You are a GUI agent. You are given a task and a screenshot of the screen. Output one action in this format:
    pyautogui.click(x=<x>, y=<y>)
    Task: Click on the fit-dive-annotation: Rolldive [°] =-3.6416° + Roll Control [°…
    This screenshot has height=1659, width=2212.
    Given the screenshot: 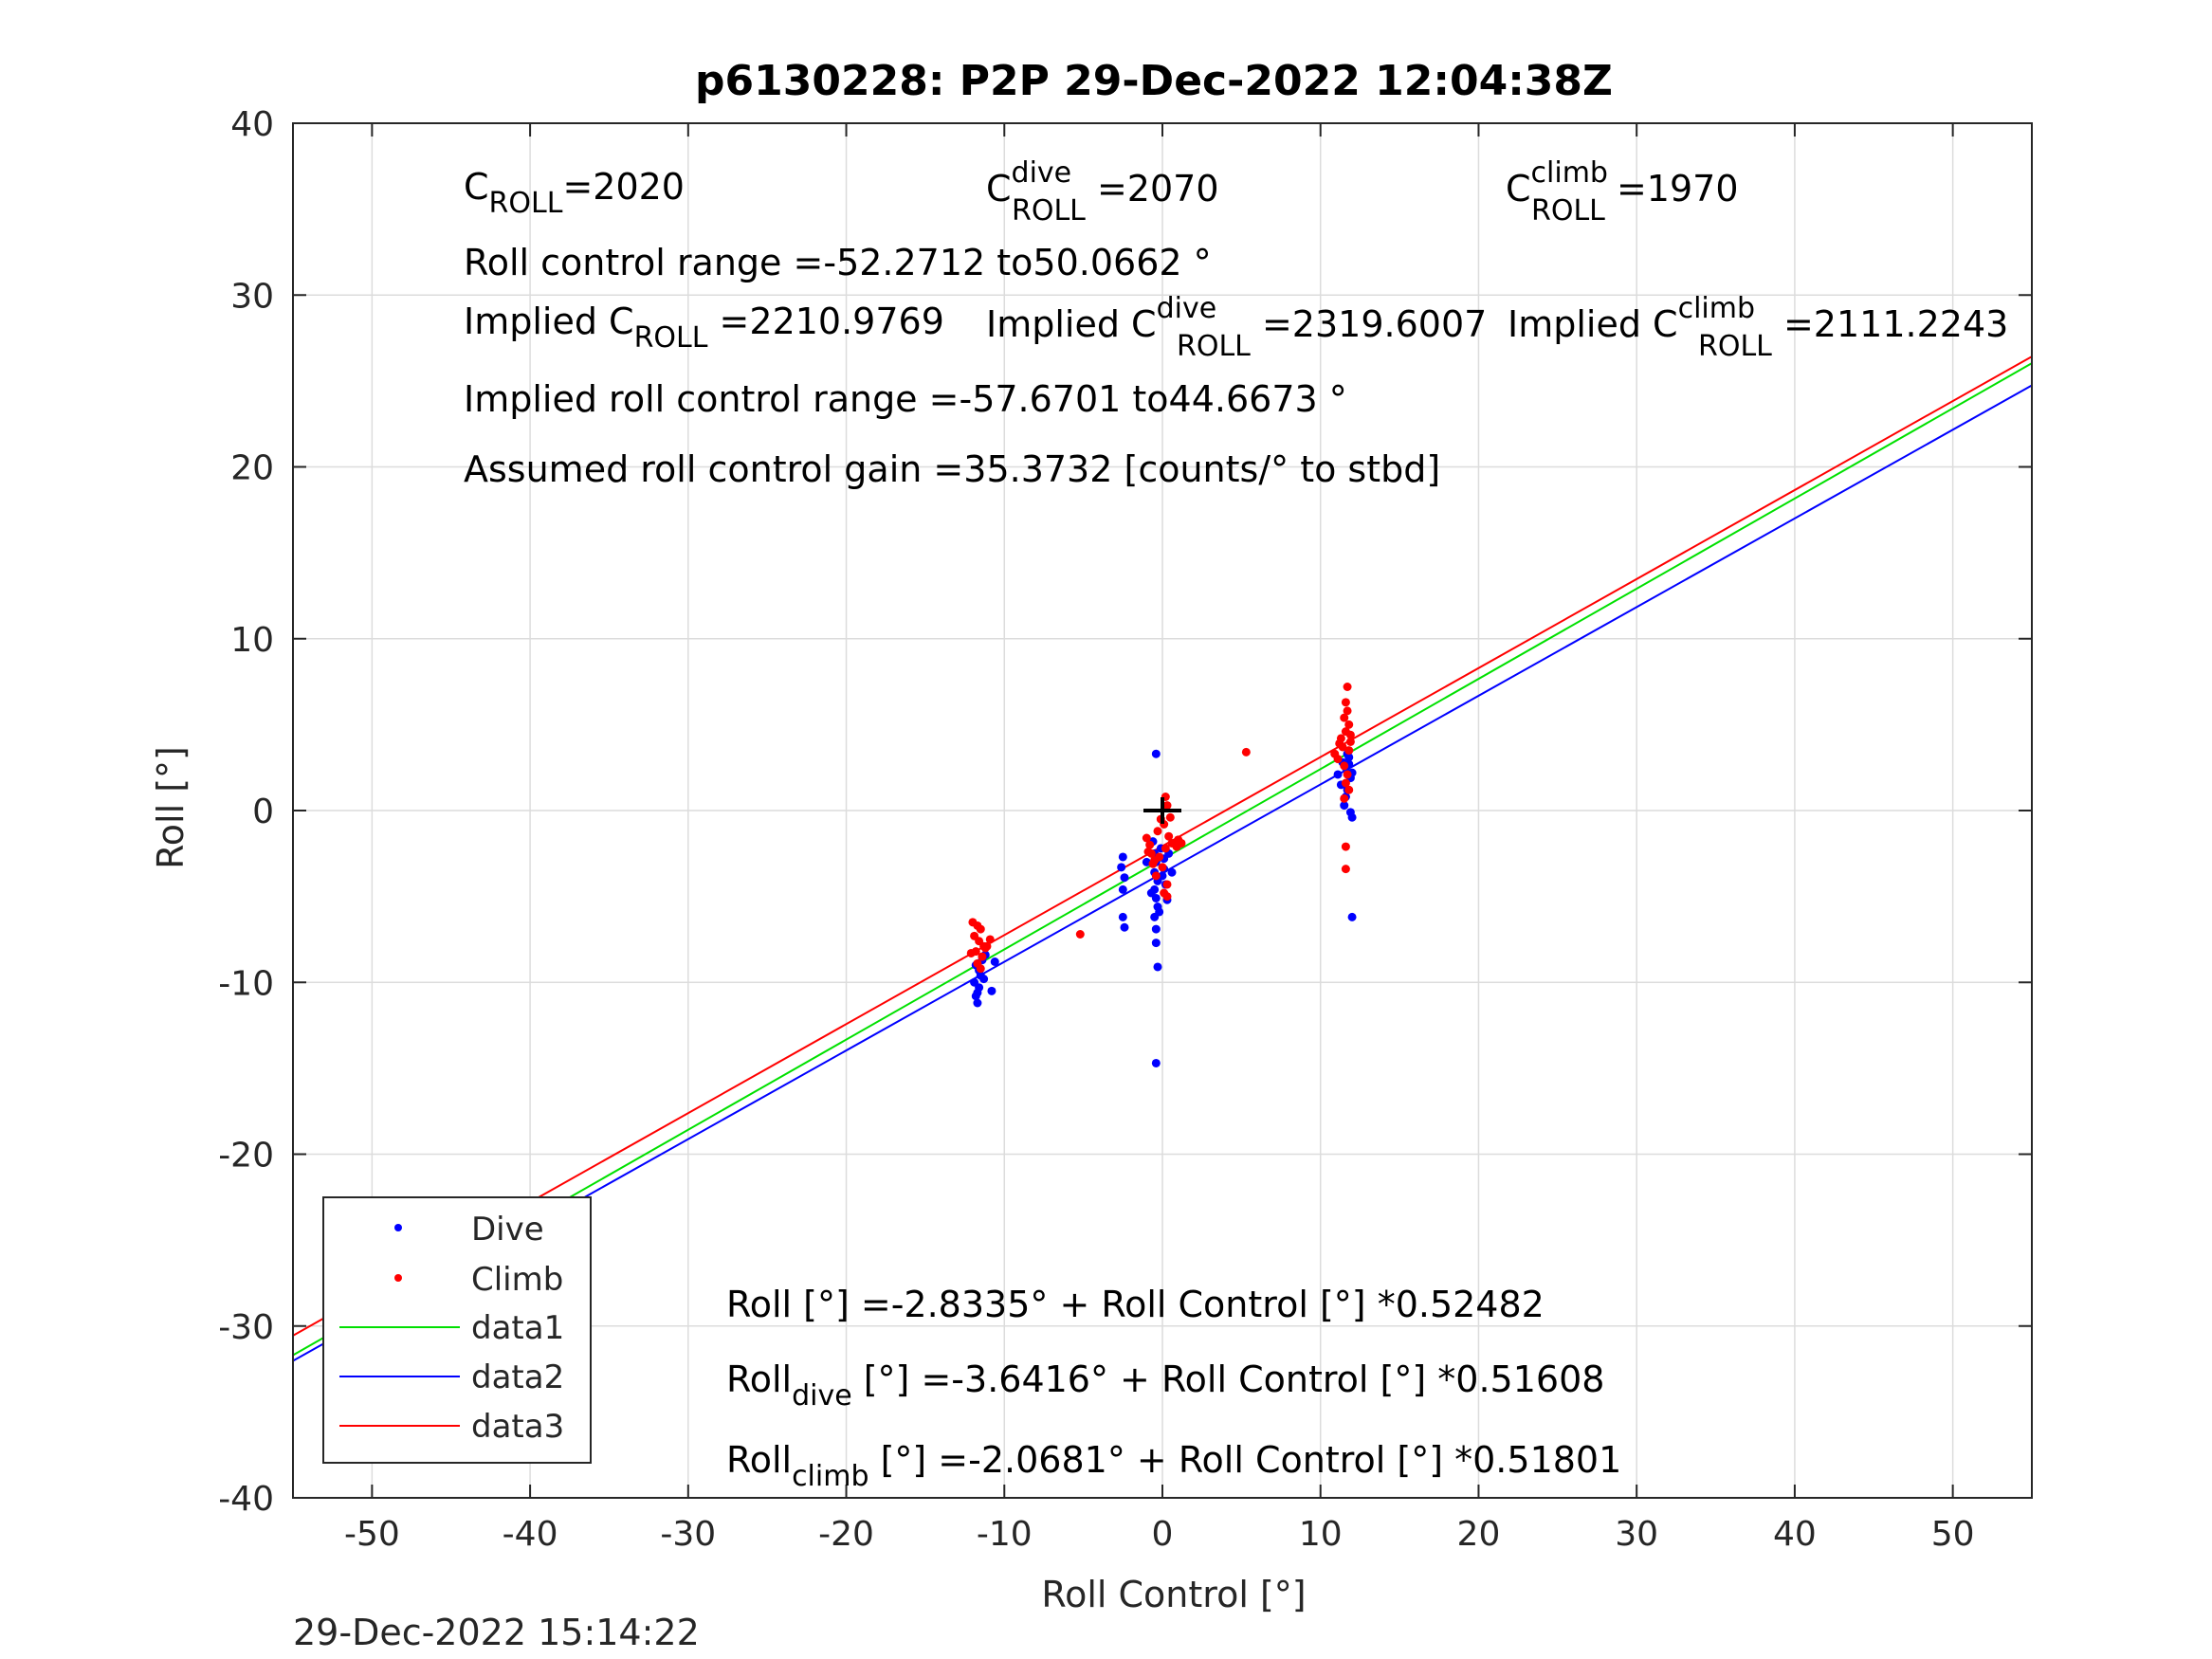 What is the action you would take?
    pyautogui.click(x=1165, y=1385)
    